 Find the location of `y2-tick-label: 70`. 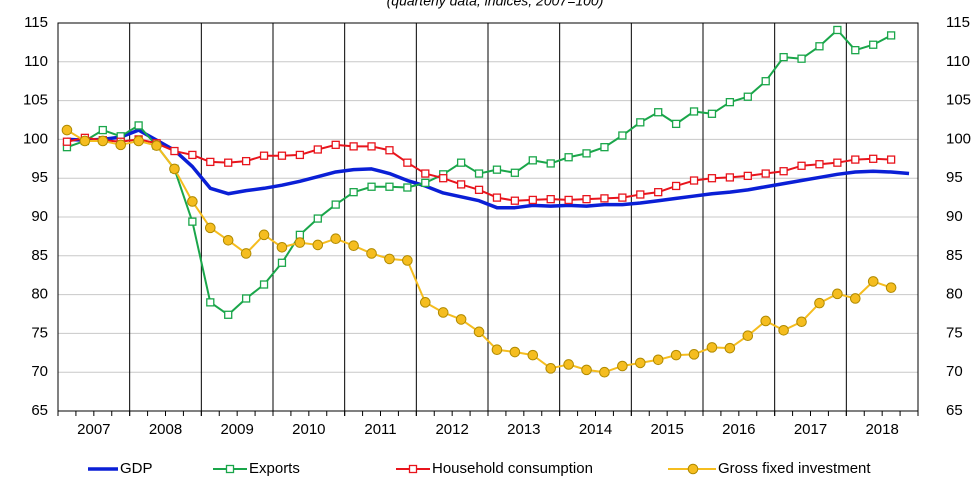

y2-tick-label: 70 is located at coordinates (954, 371).